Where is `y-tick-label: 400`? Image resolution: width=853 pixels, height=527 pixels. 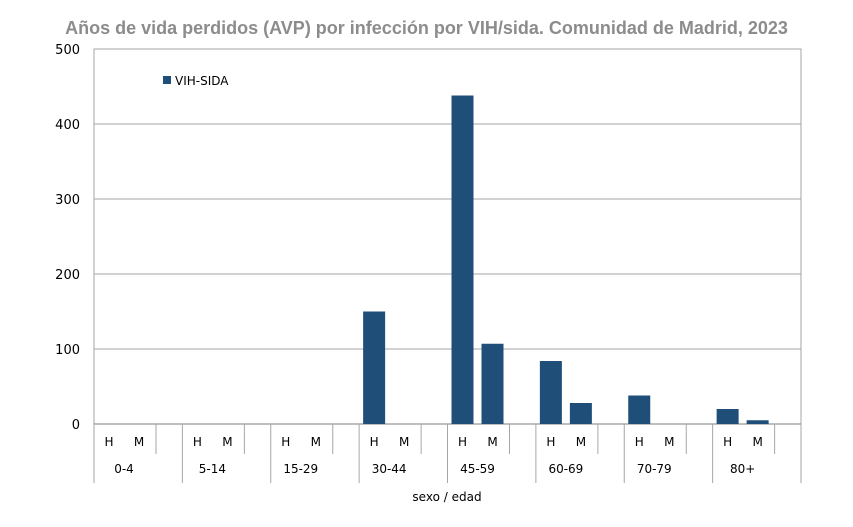 y-tick-label: 400 is located at coordinates (67, 125).